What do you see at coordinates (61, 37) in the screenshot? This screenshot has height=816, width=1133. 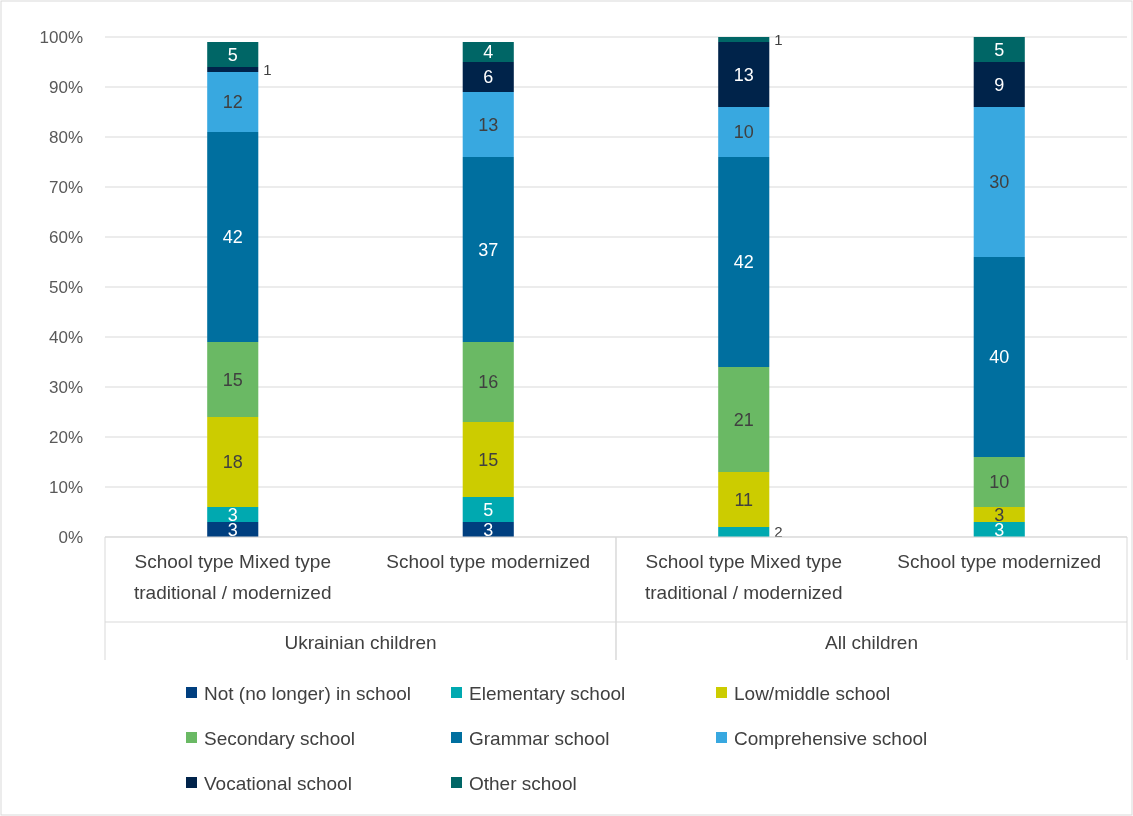 I see `y-tick-label: 100%` at bounding box center [61, 37].